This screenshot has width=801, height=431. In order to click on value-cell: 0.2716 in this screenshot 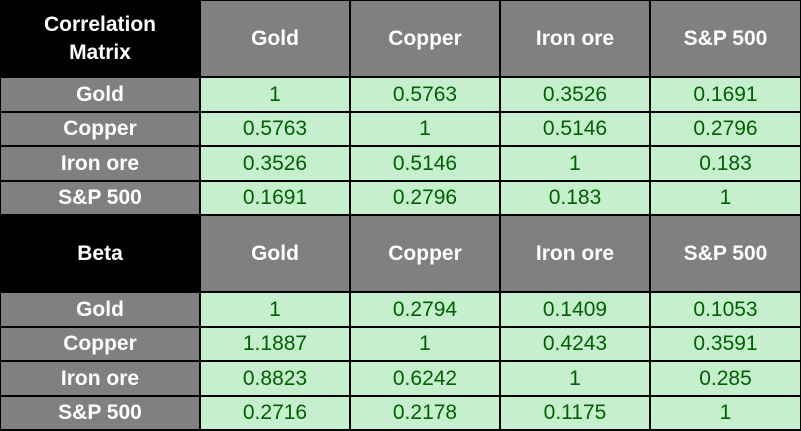, I will do `click(275, 412)`.